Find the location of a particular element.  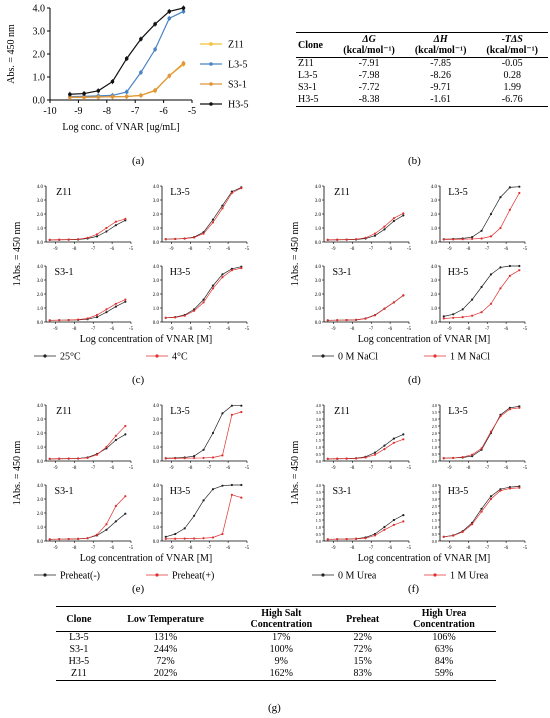

table-cell: -7.72 is located at coordinates (369, 87).